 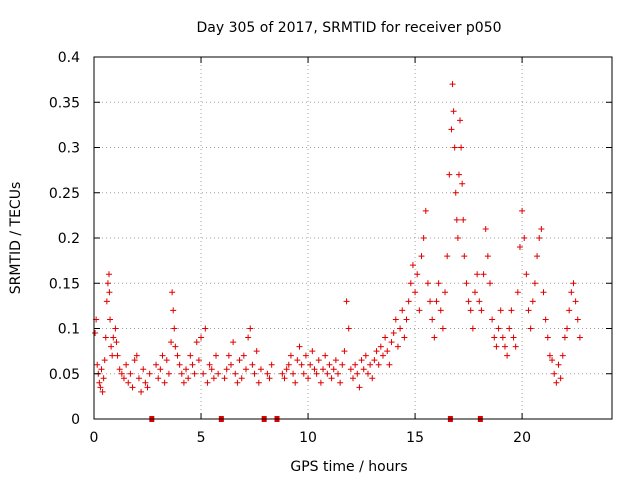 I want to click on y-tick-label: 0, so click(x=75, y=420).